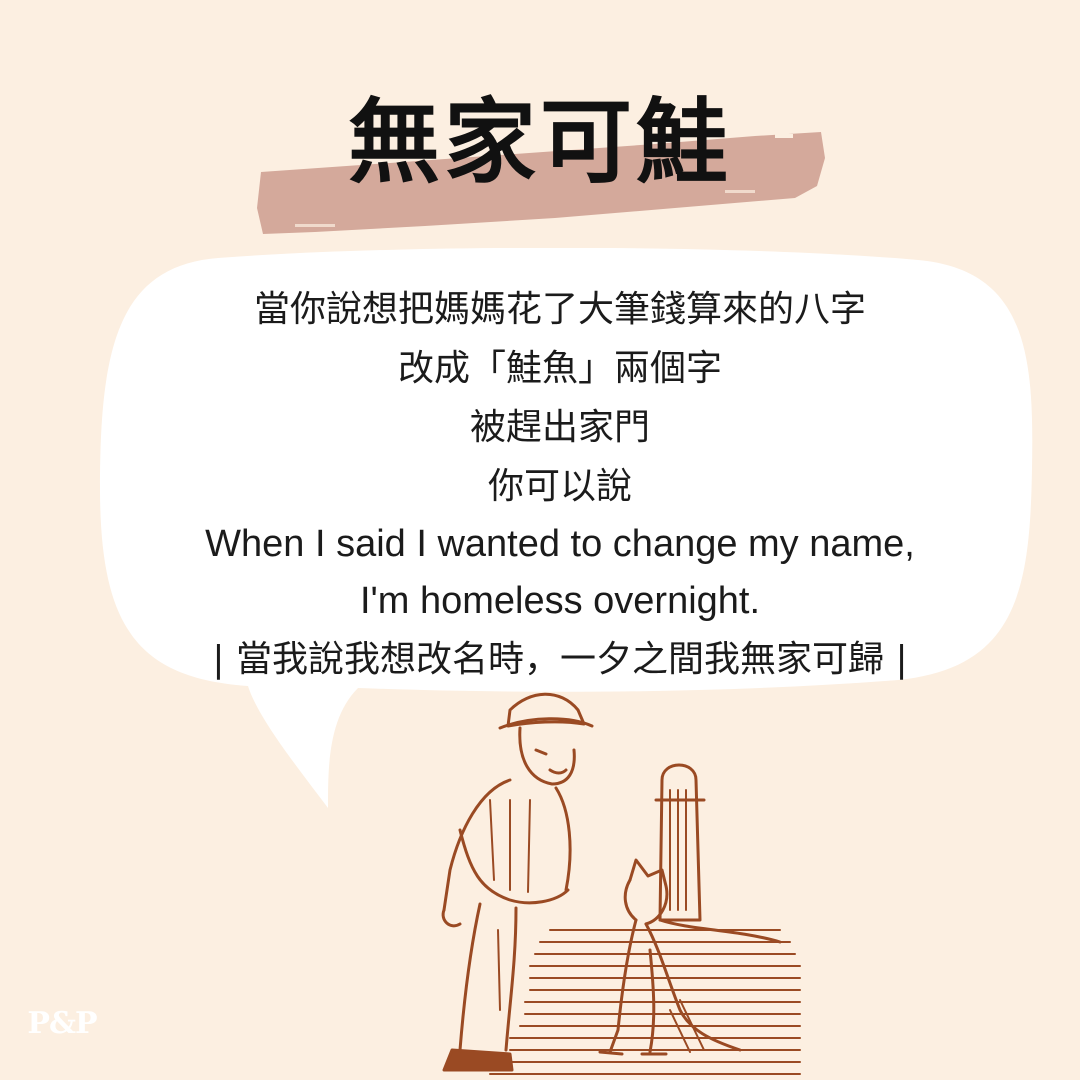 This screenshot has height=1080, width=1080. I want to click on bubble-line-english-2: I'm homeless overnight., so click(560, 601).